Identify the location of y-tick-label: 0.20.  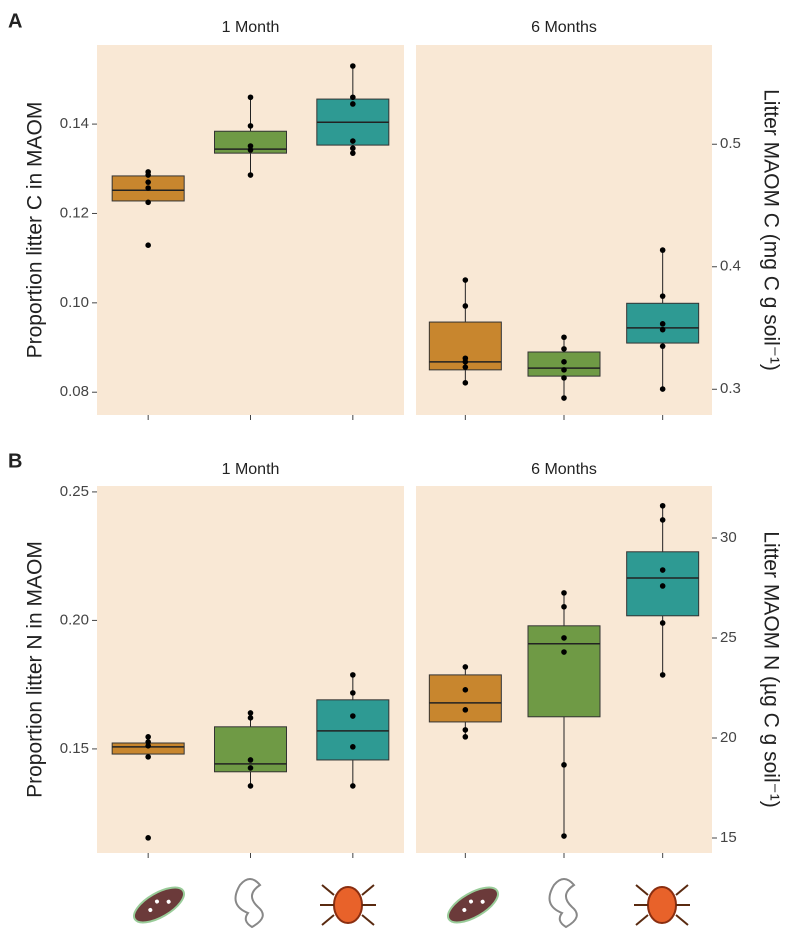
(74, 619).